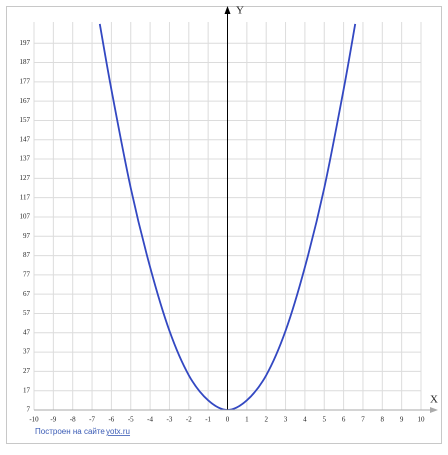 The height and width of the screenshot is (455, 448). Describe the element at coordinates (92, 420) in the screenshot. I see `x-tick-label: -7` at that location.